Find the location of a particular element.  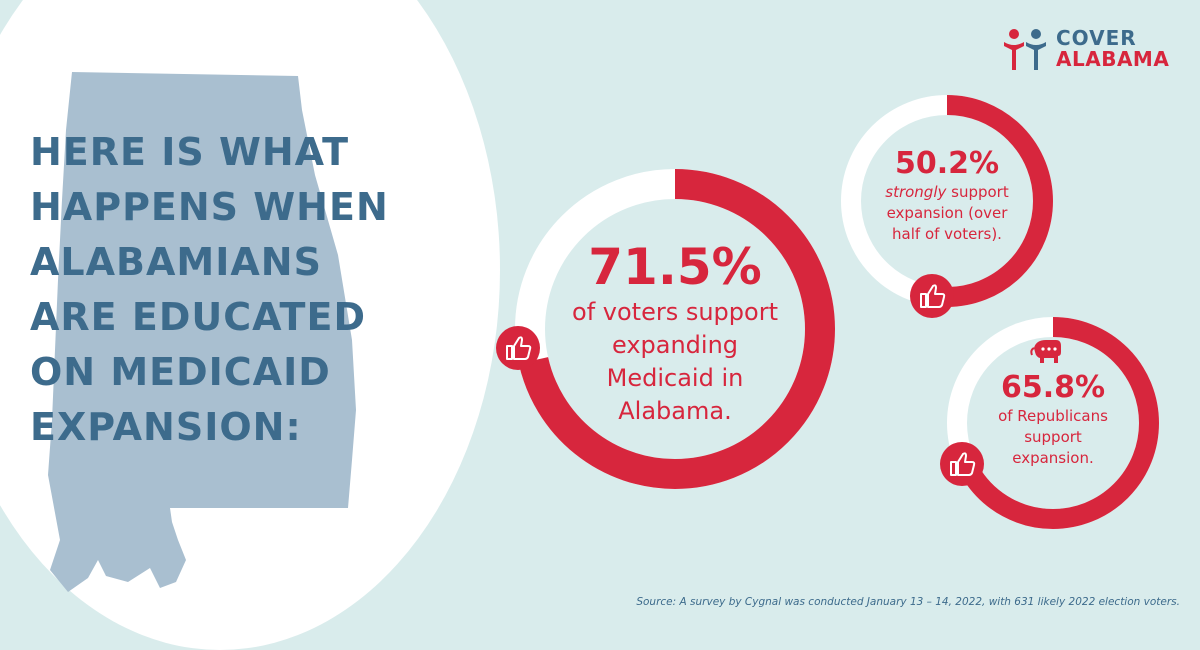

headline-line: ARE EDUCATED is located at coordinates (198, 317).